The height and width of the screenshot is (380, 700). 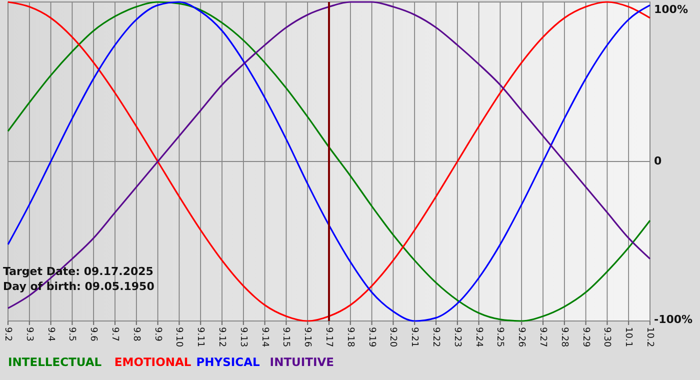 I want to click on x-tick-label: 9.11, so click(x=200, y=337).